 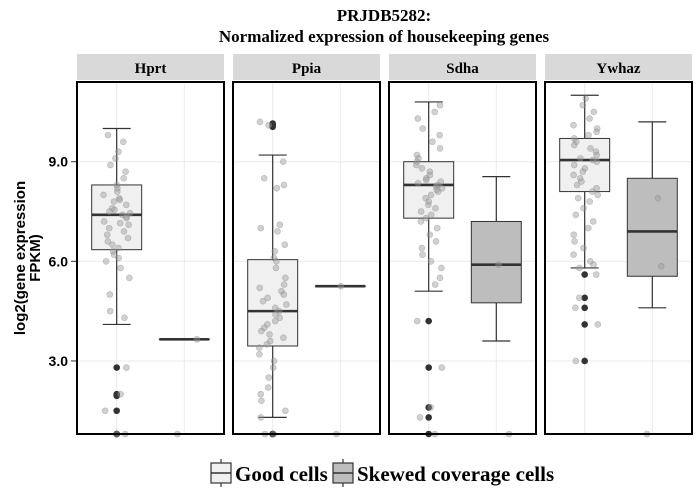 I want to click on facet-strip-label: Hprt, so click(x=151, y=69).